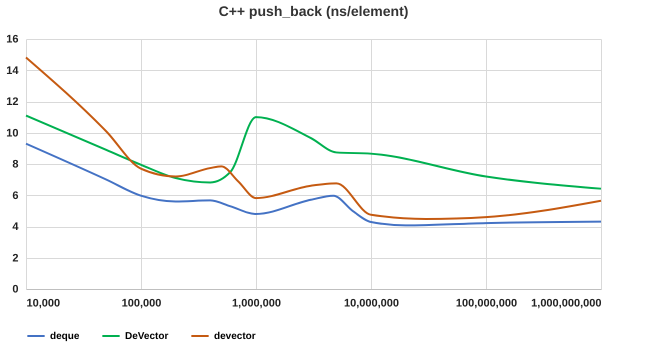 The image size is (647, 346). What do you see at coordinates (372, 304) in the screenshot?
I see `x-tick-label: 10,000,000` at bounding box center [372, 304].